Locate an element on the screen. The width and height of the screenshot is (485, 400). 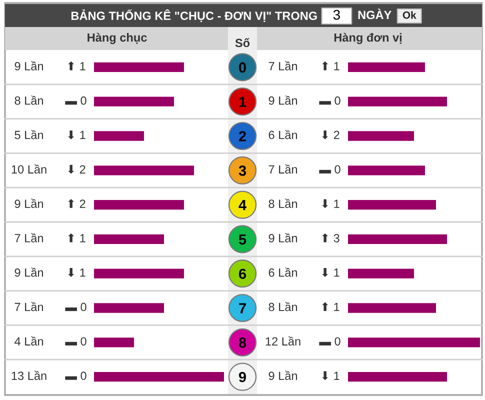
text: ⬆ 3 is located at coordinates (331, 237).